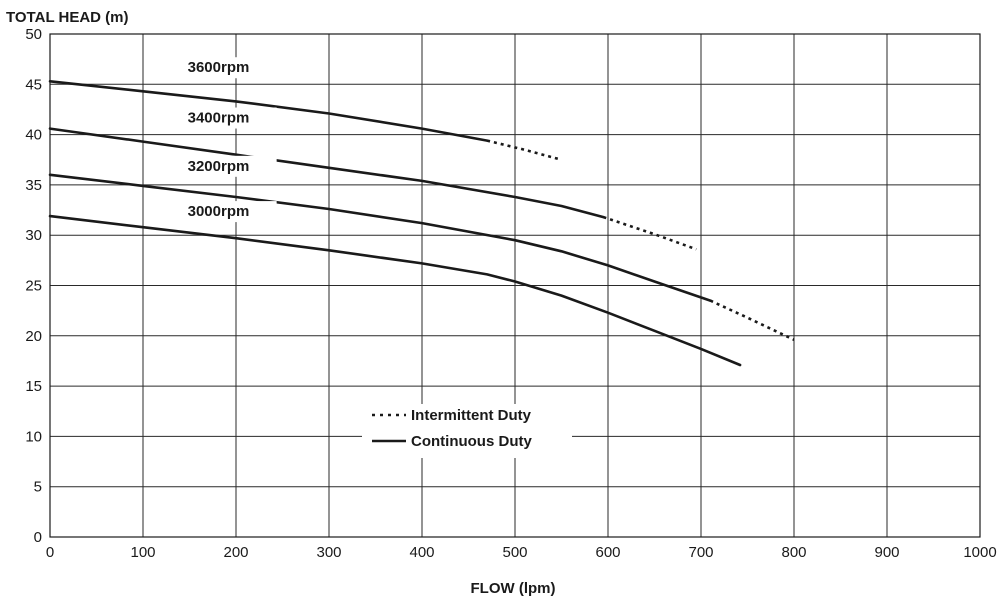  Describe the element at coordinates (471, 415) in the screenshot. I see `legend-label: Intermittent Duty` at that location.